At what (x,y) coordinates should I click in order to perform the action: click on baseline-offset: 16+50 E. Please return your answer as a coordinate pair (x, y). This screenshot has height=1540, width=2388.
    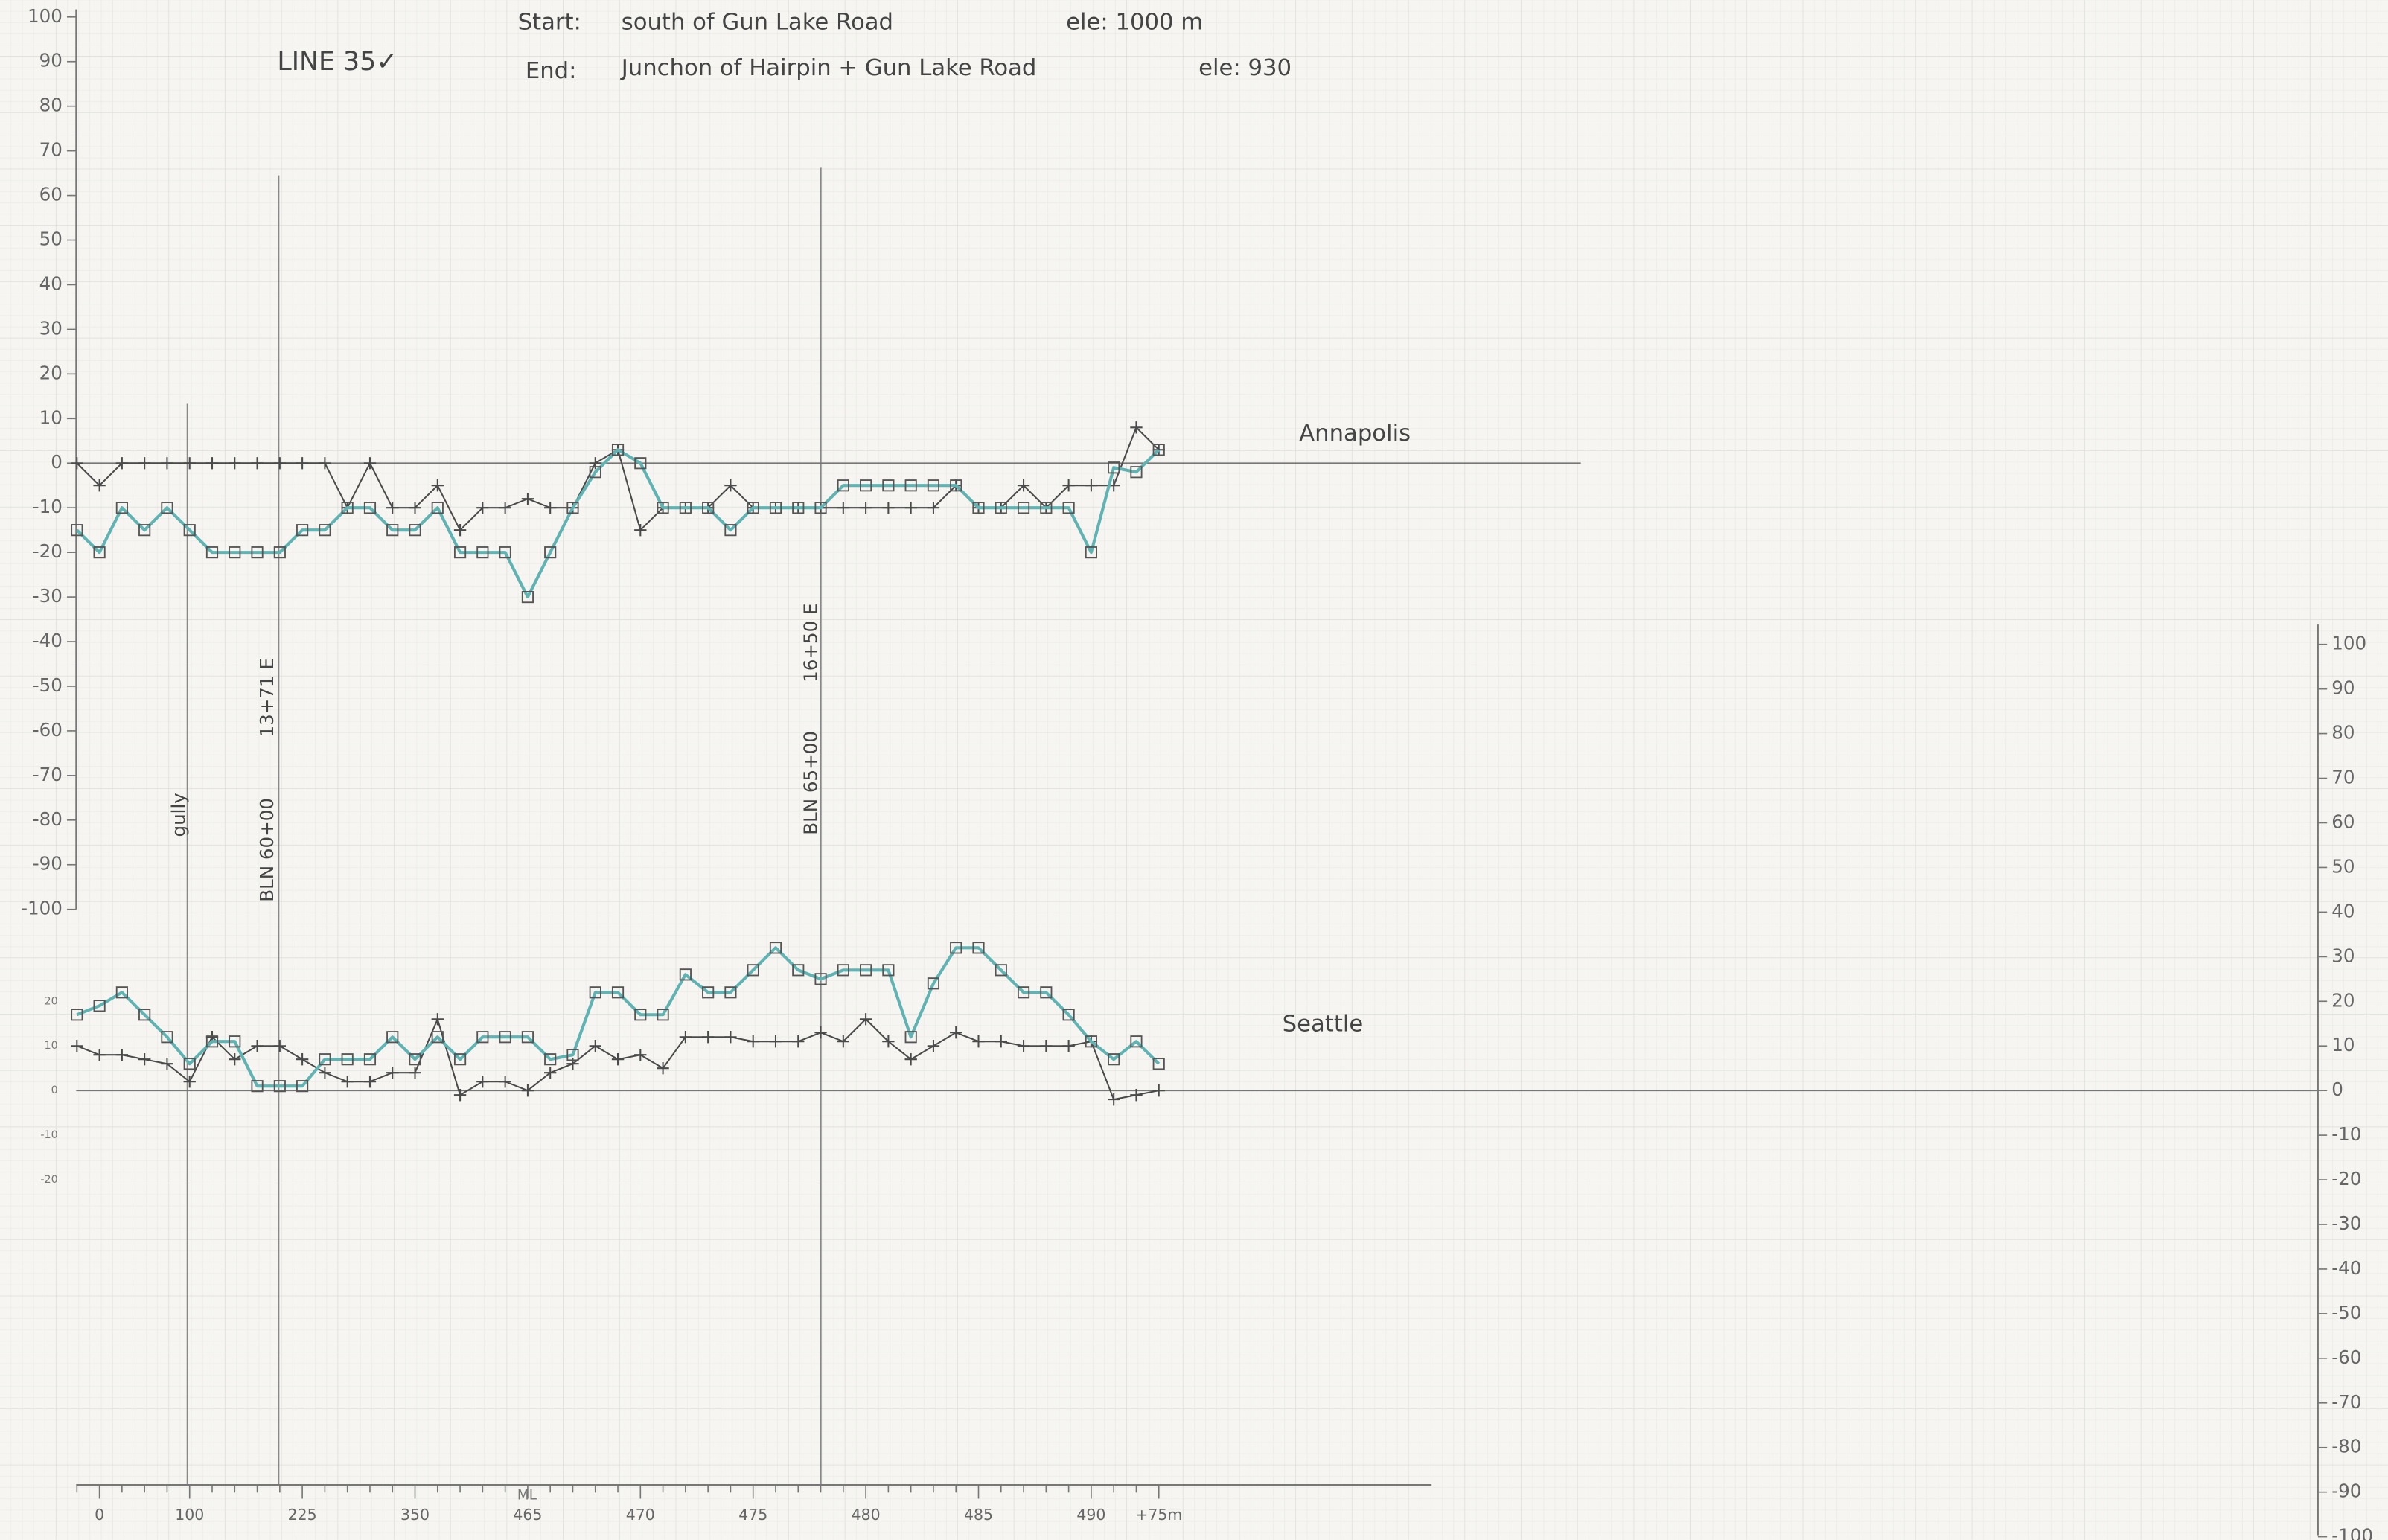
    Looking at the image, I should click on (810, 643).